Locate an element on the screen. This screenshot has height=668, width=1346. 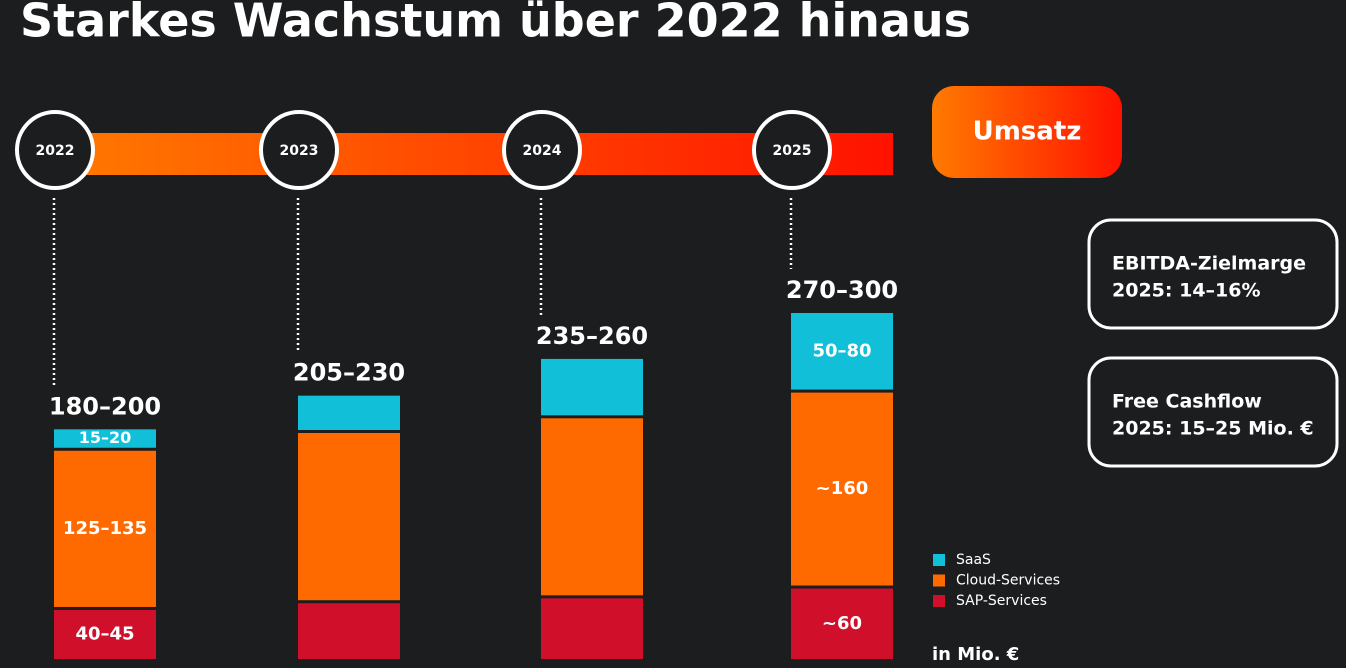
kpi-title: EBITDA-Zielmarge is located at coordinates (1209, 264).